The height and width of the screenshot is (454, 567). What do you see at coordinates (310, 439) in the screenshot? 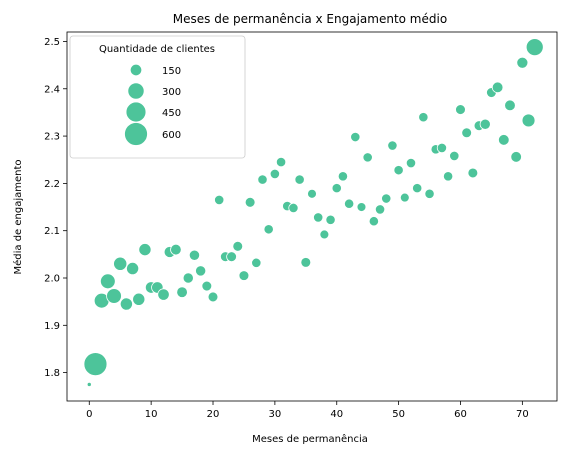
I see `x-axis-label: Meses de permanência` at bounding box center [310, 439].